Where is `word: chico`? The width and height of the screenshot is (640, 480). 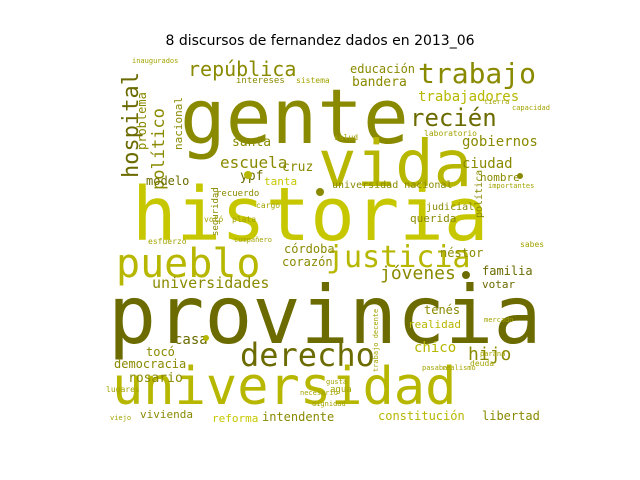
word: chico is located at coordinates (435, 348).